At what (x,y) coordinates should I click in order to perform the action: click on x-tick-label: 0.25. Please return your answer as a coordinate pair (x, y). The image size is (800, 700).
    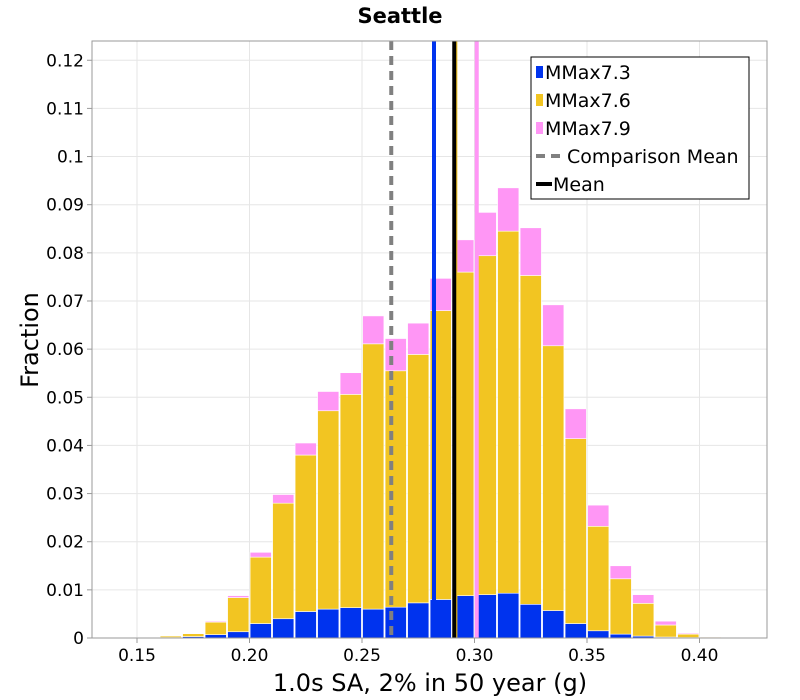
    Looking at the image, I should click on (362, 656).